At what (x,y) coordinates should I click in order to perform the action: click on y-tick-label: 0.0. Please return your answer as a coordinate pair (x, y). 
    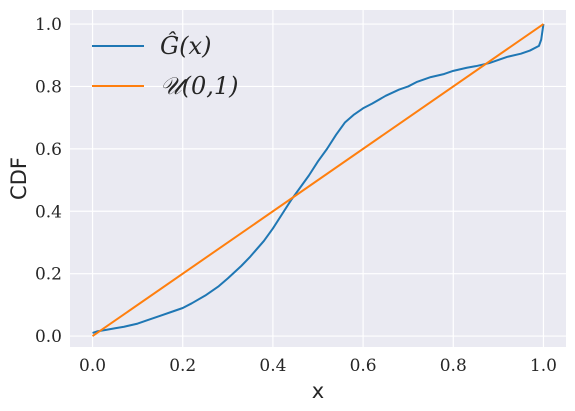
    Looking at the image, I should click on (48, 337).